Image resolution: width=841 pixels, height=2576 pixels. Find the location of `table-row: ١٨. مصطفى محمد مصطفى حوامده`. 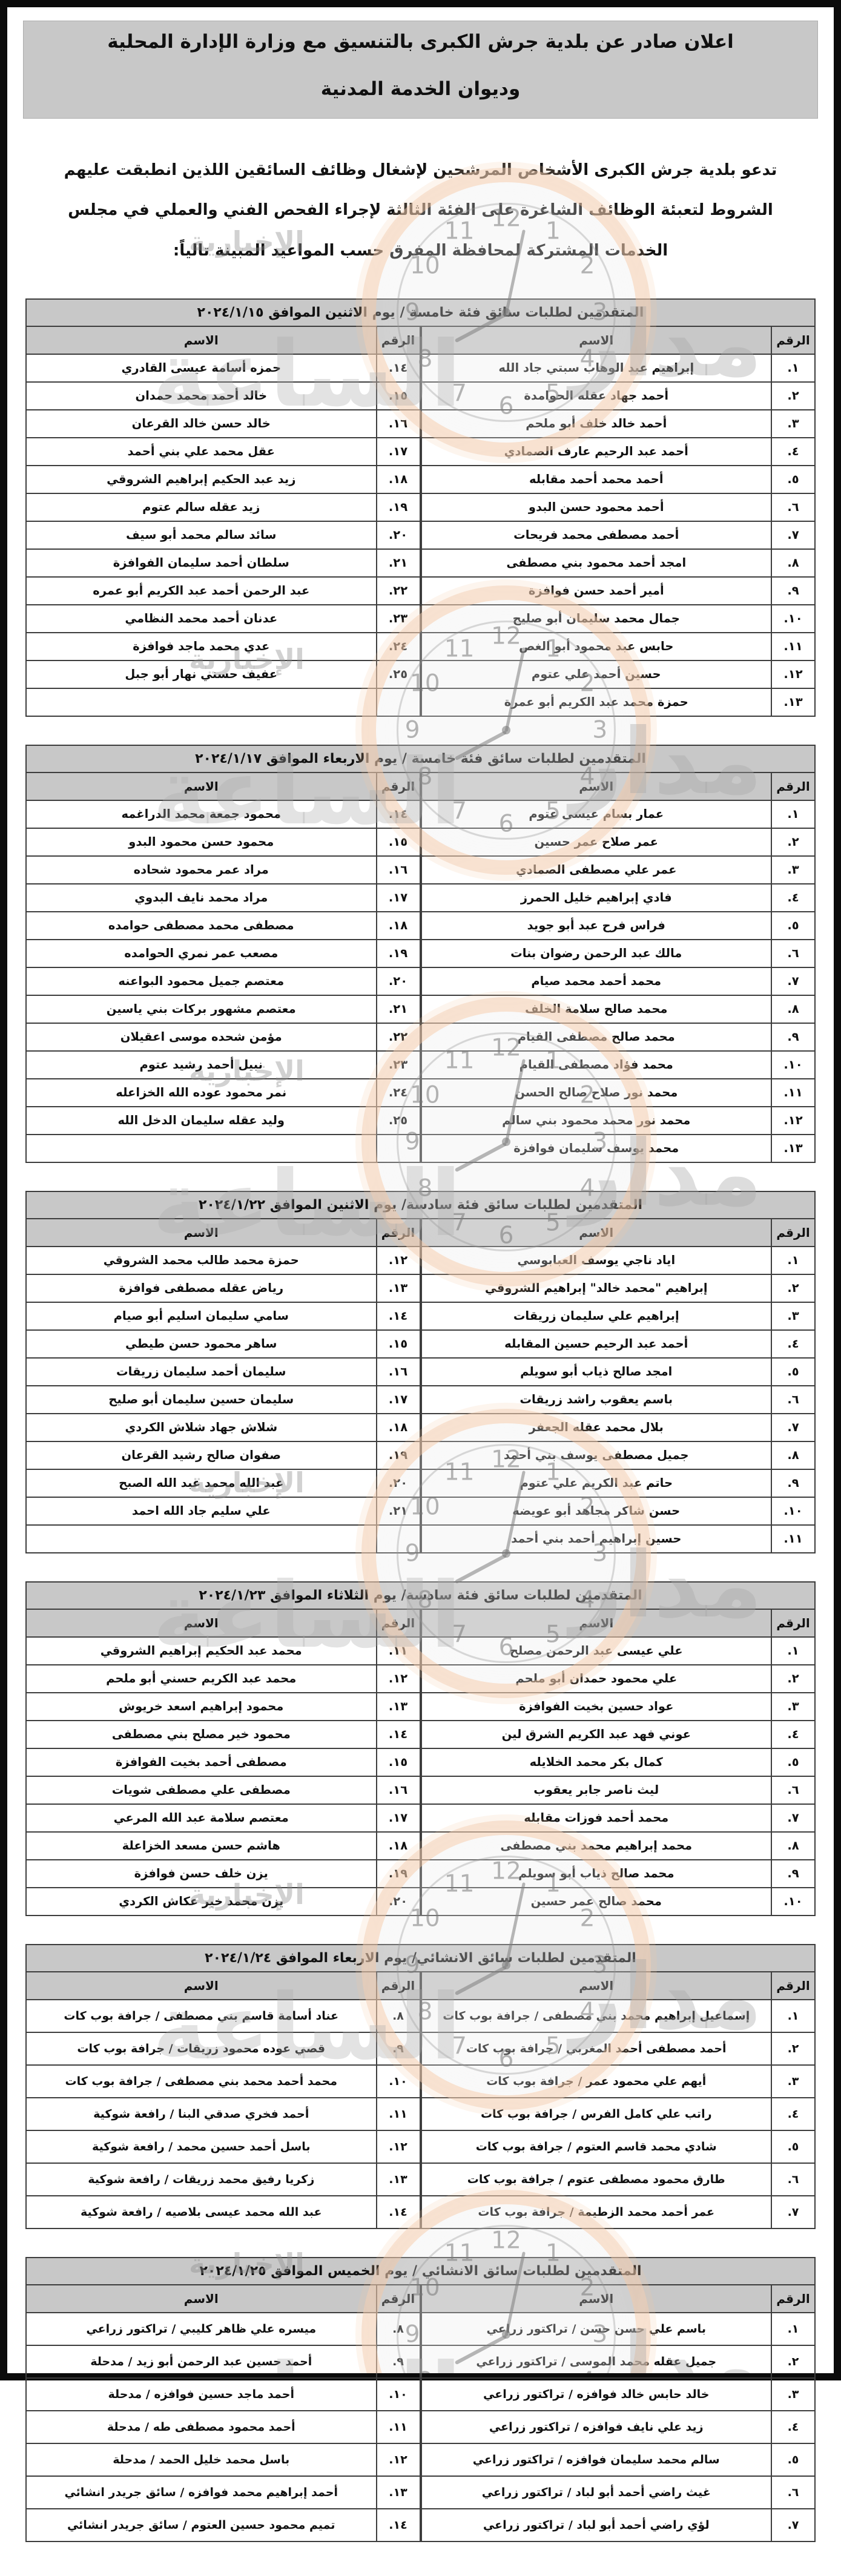

table-row: ١٨. مصطفى محمد مصطفى حوامده is located at coordinates (223, 925).